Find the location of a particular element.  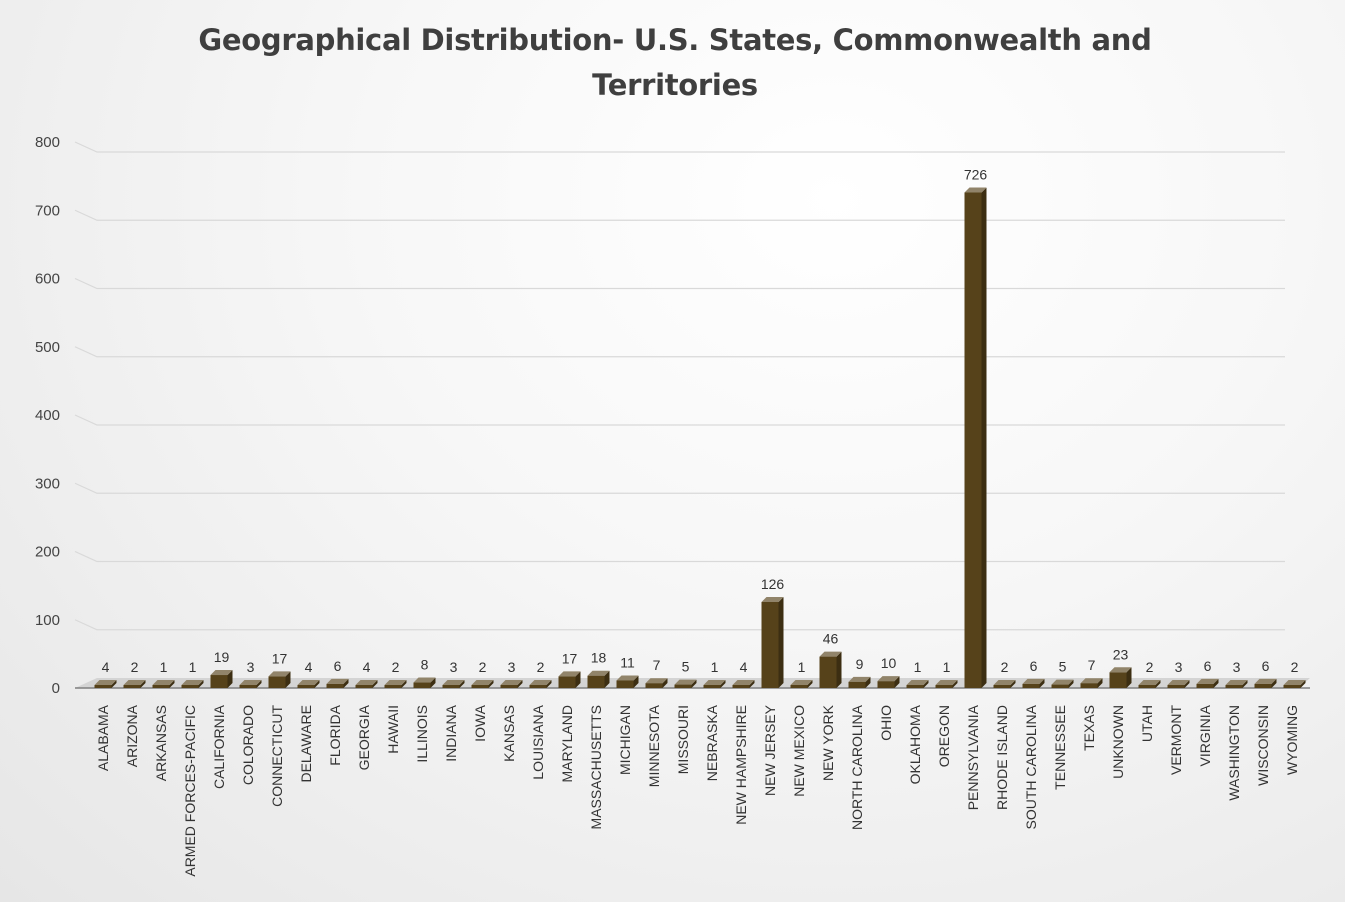

data-label: 46 is located at coordinates (831, 639).